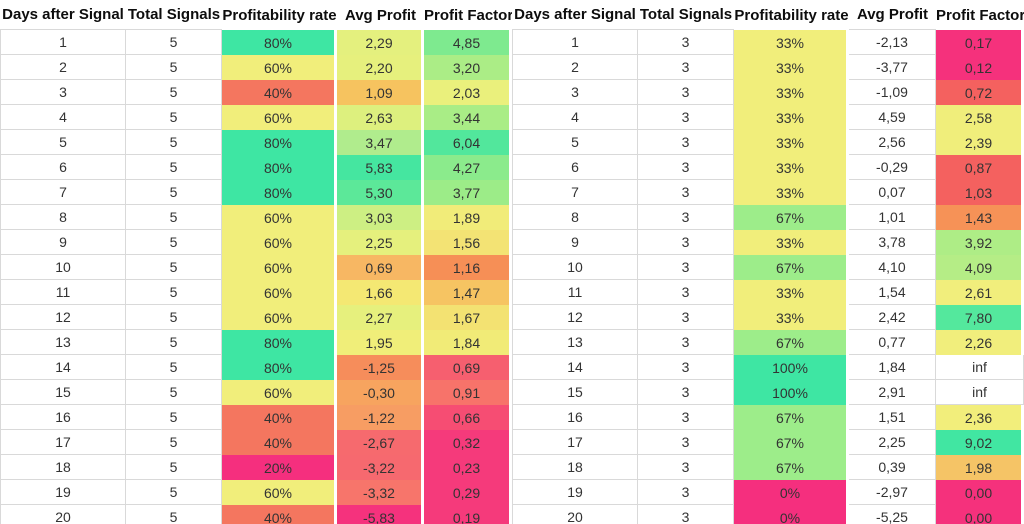 The height and width of the screenshot is (524, 1024). What do you see at coordinates (892, 267) in the screenshot?
I see `value-cell: 4,10` at bounding box center [892, 267].